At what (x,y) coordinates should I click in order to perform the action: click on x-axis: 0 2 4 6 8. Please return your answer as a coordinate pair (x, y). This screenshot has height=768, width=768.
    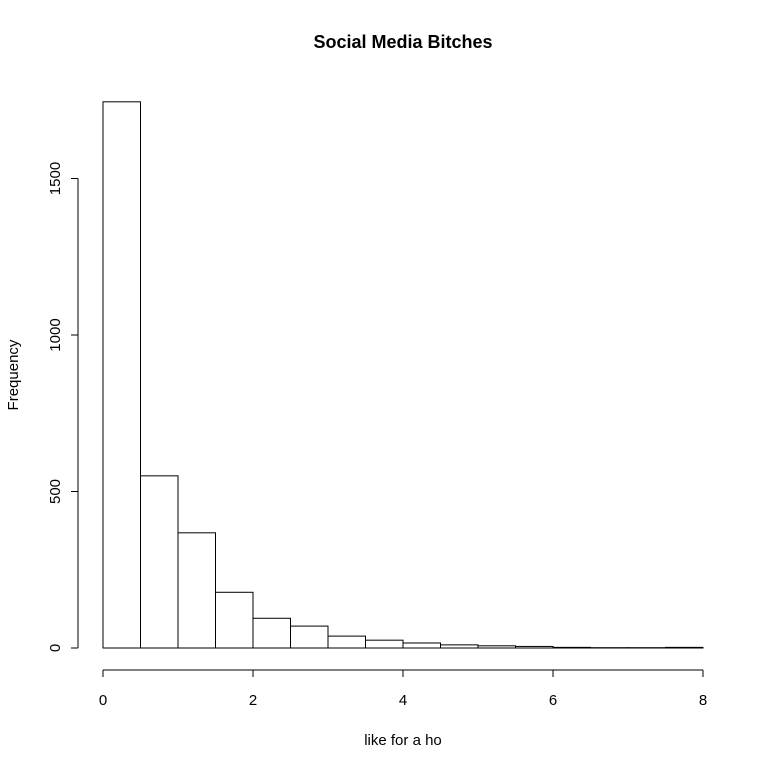
    Looking at the image, I should click on (403, 689).